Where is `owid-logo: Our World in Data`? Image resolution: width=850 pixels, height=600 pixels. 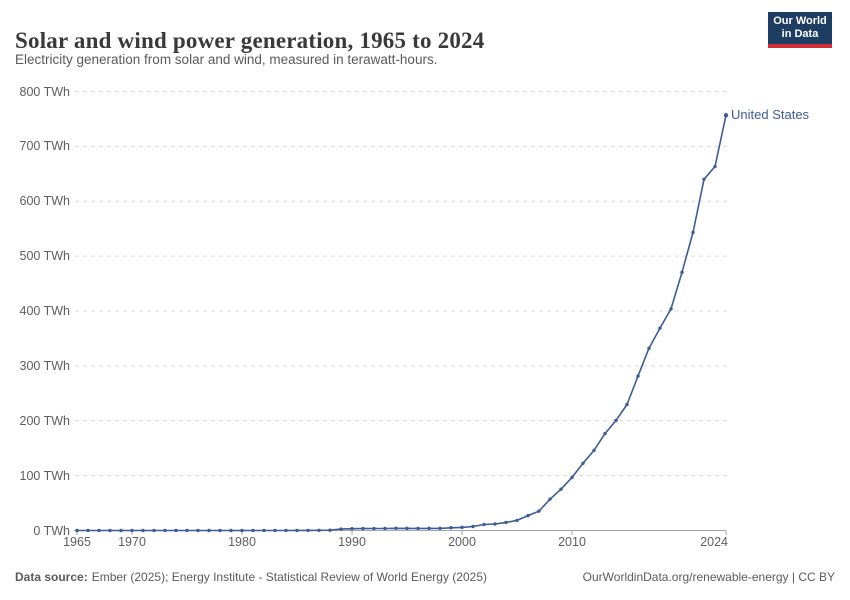
owid-logo: Our World in Data is located at coordinates (800, 30).